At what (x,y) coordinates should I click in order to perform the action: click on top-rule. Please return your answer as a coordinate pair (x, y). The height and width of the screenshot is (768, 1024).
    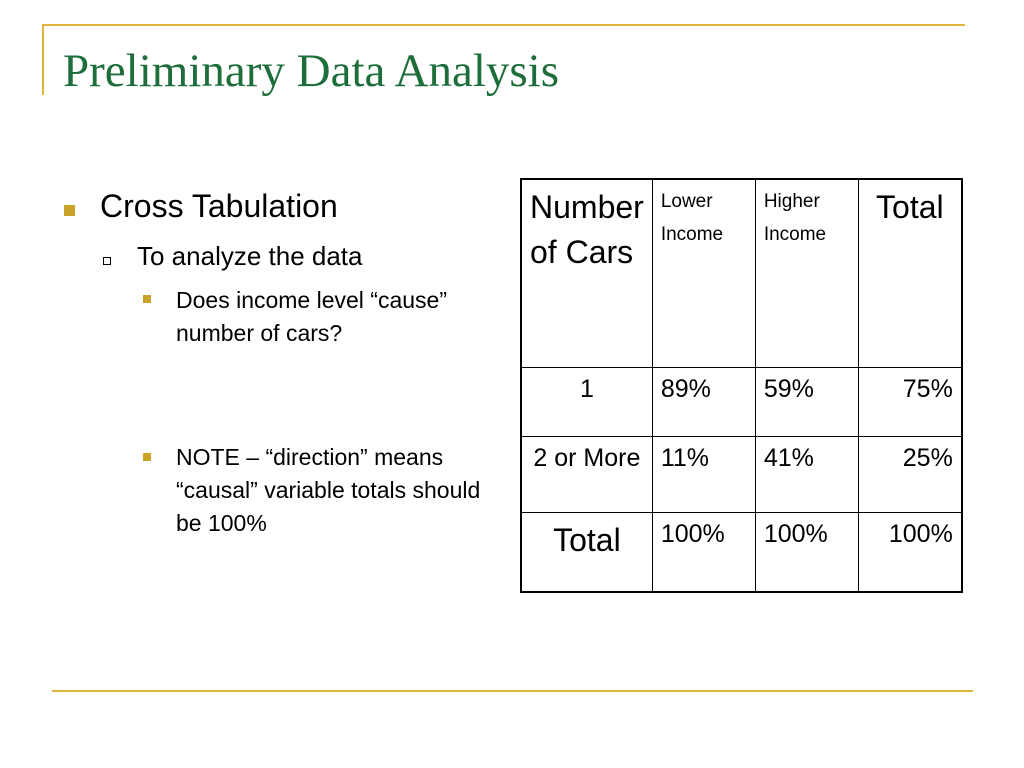
    Looking at the image, I should click on (503, 25).